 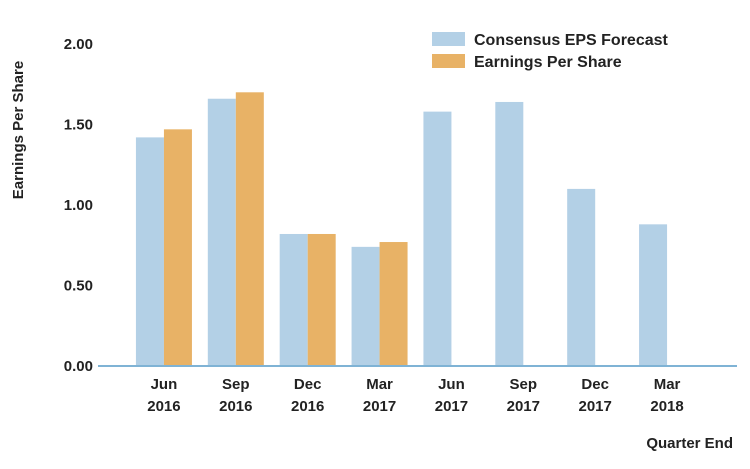 What do you see at coordinates (78, 286) in the screenshot?
I see `y-tick-label: 0.50` at bounding box center [78, 286].